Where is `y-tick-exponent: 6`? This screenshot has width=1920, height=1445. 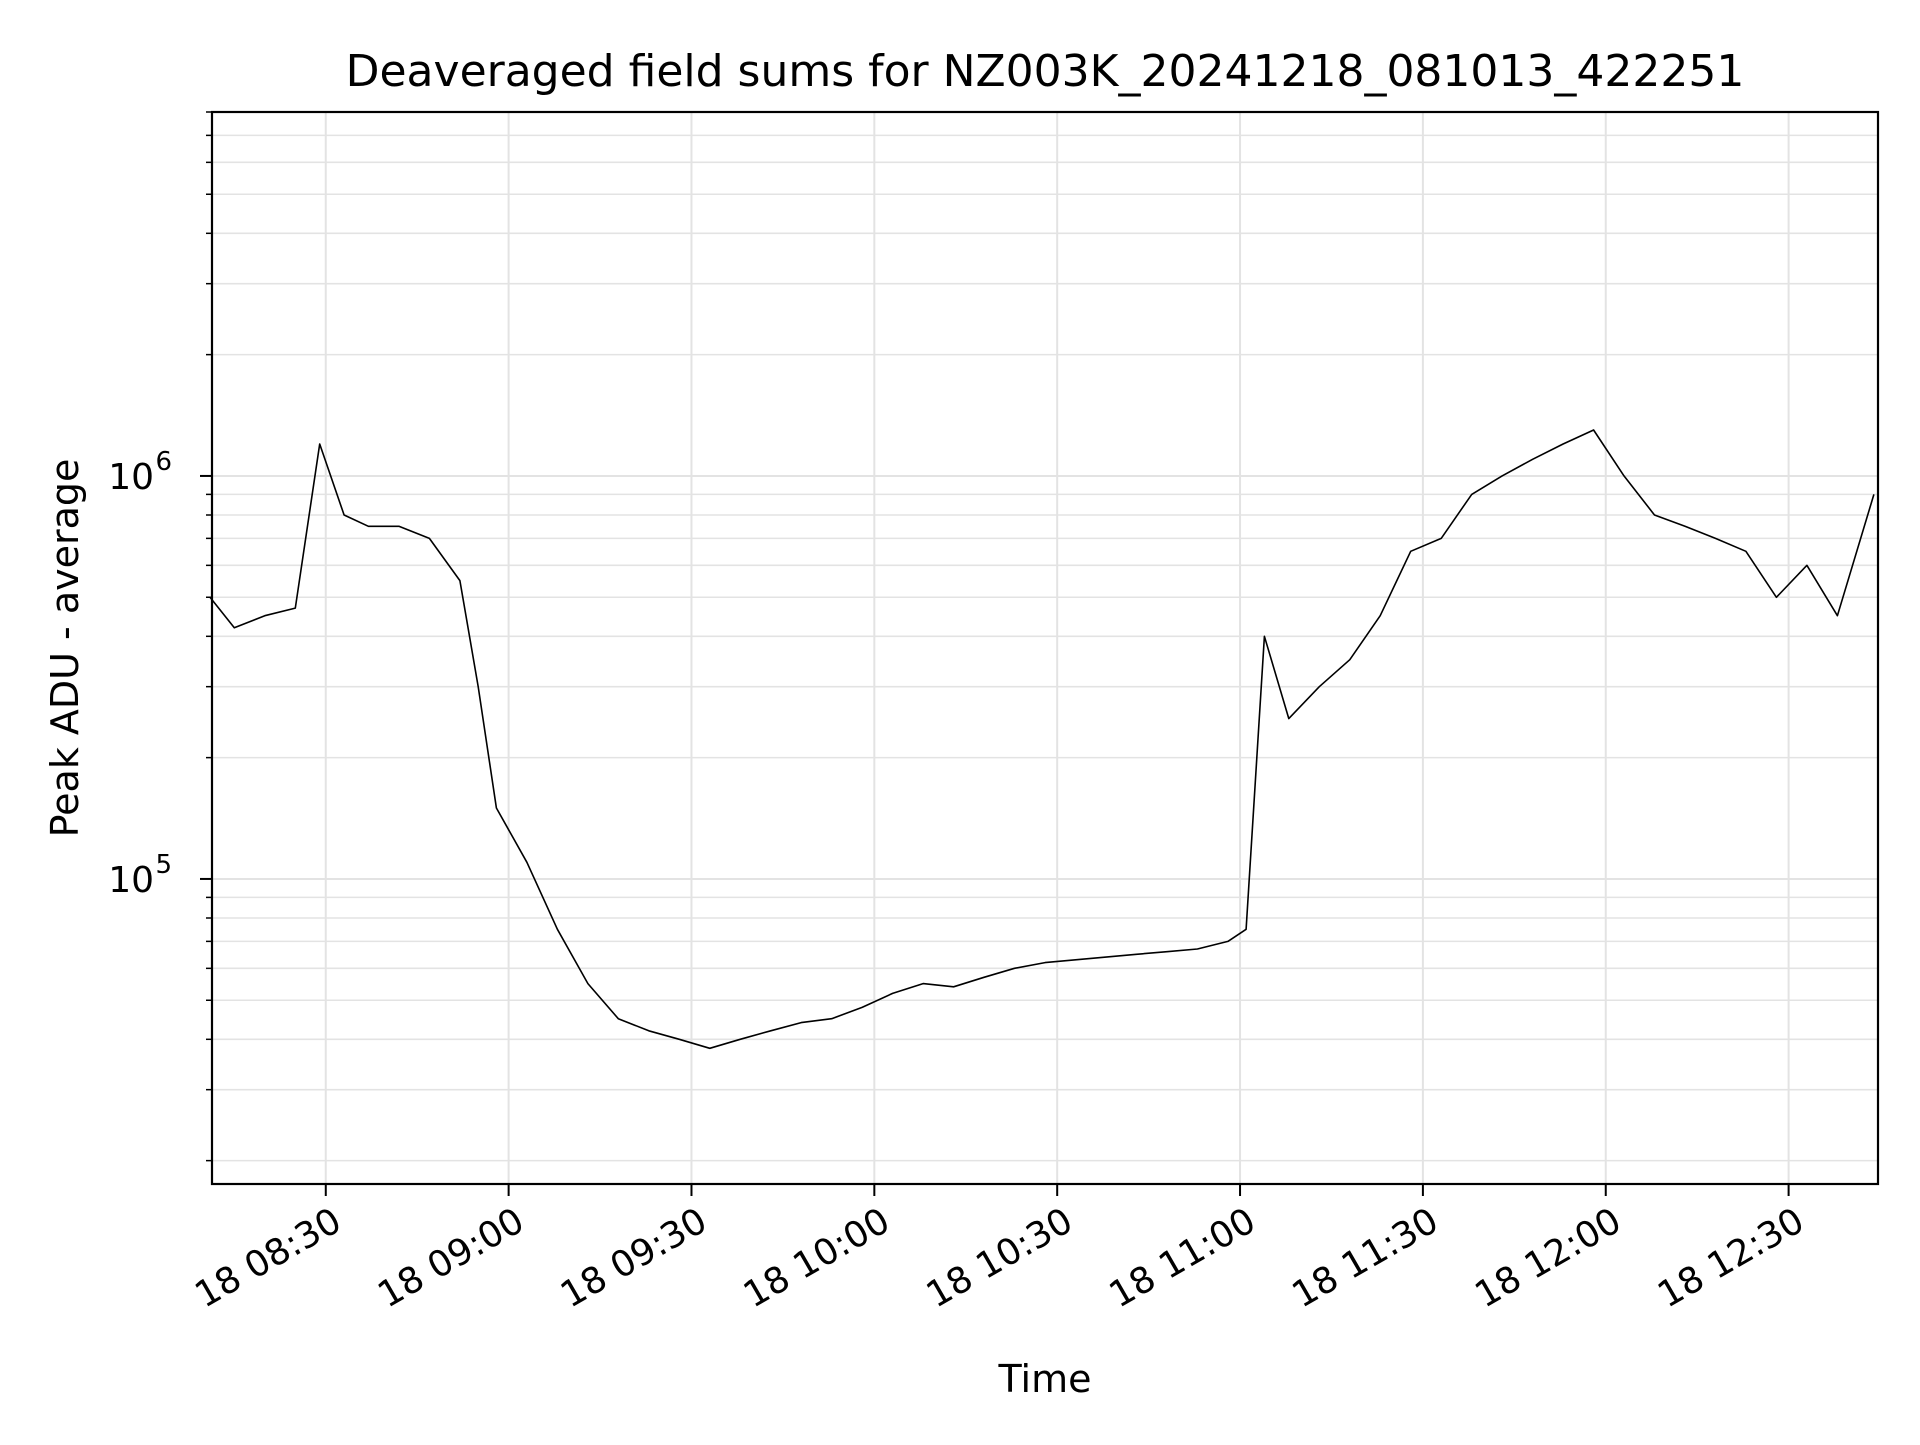 y-tick-exponent: 6 is located at coordinates (163, 462).